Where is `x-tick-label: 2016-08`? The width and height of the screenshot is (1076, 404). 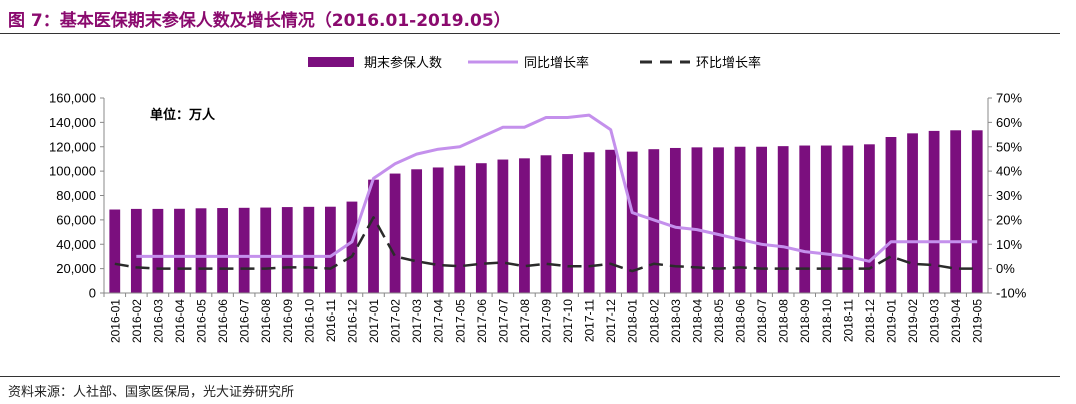
x-tick-label: 2016-08 is located at coordinates (266, 321).